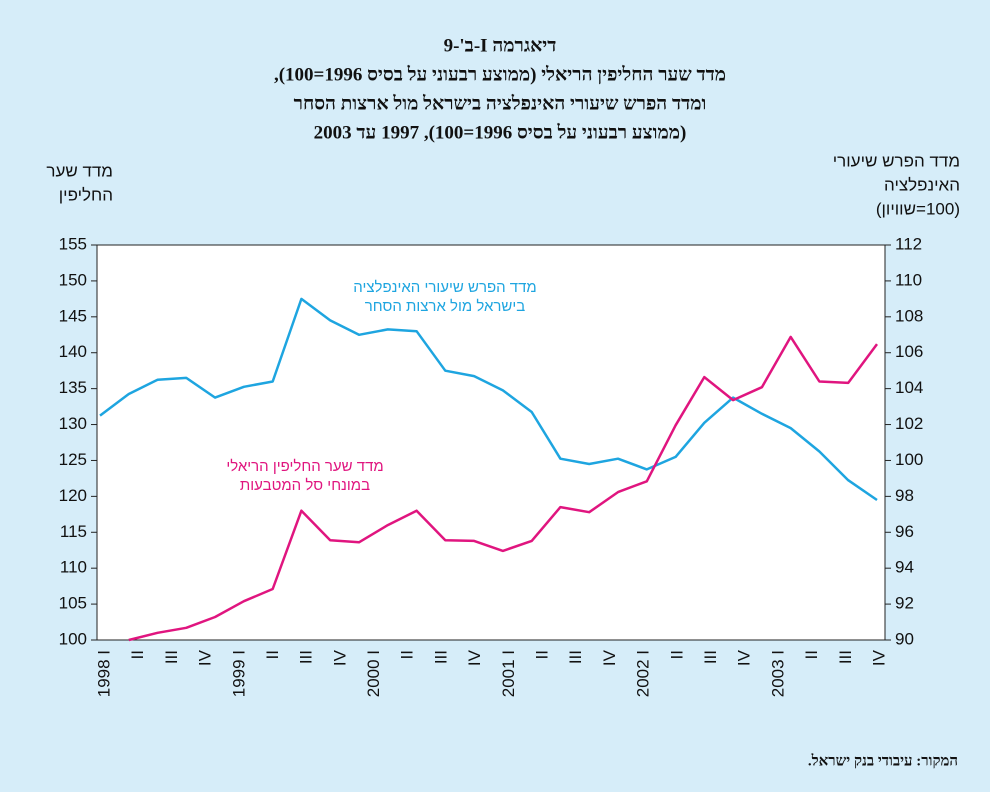 This screenshot has height=792, width=990. Describe the element at coordinates (73, 387) in the screenshot. I see `y-tick-label: 135` at that location.